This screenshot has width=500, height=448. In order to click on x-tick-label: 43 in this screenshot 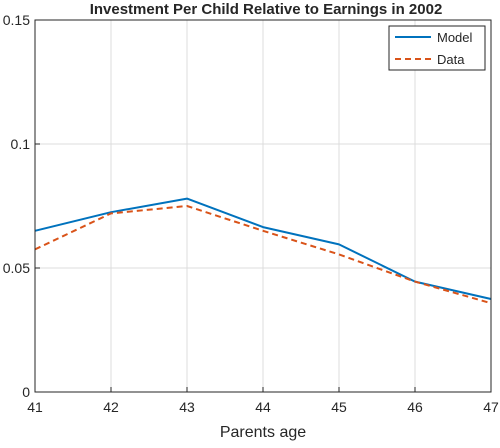, I will do `click(187, 407)`.